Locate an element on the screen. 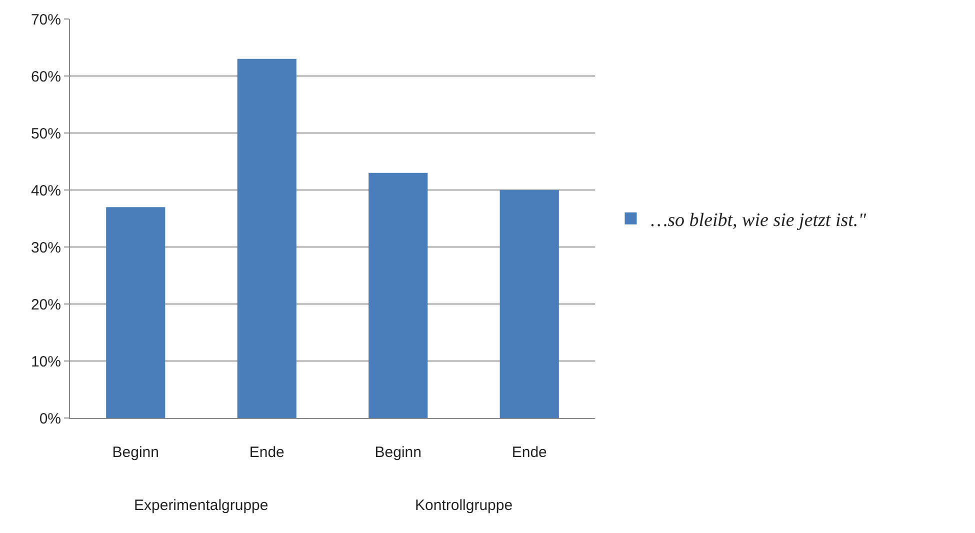 The image size is (975, 533). text: Experimentalgruppe is located at coordinates (201, 505).